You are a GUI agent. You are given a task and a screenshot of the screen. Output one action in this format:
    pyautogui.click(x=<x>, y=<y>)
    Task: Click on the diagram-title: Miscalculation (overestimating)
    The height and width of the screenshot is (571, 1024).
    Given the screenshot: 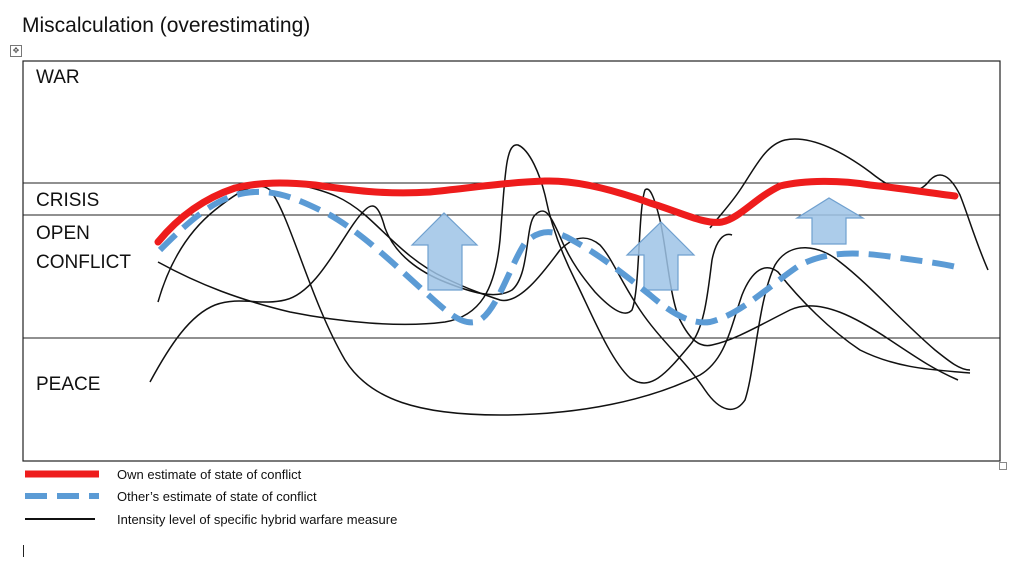 What is the action you would take?
    pyautogui.click(x=166, y=25)
    